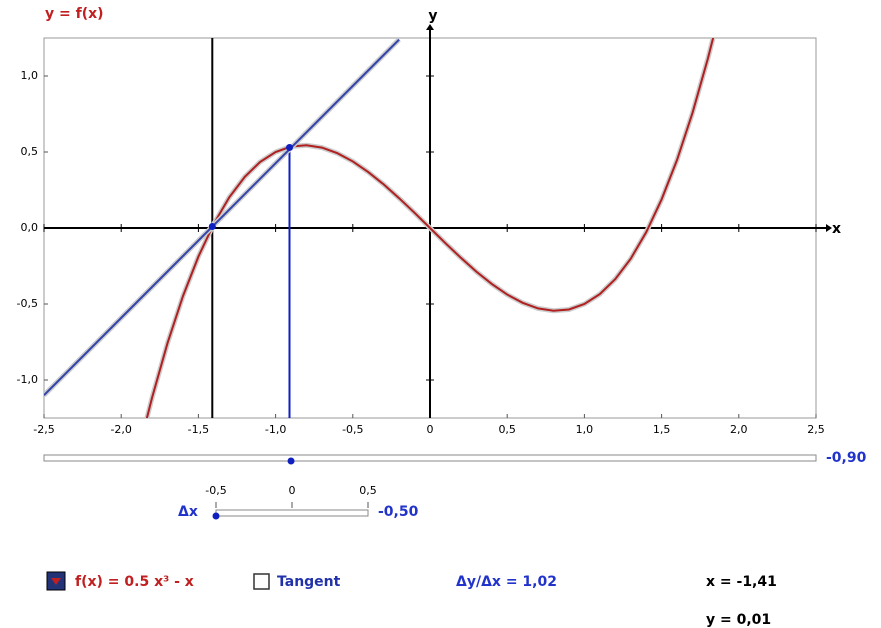 This screenshot has width=881, height=628. What do you see at coordinates (507, 429) in the screenshot?
I see `x-tick-label: 0,5` at bounding box center [507, 429].